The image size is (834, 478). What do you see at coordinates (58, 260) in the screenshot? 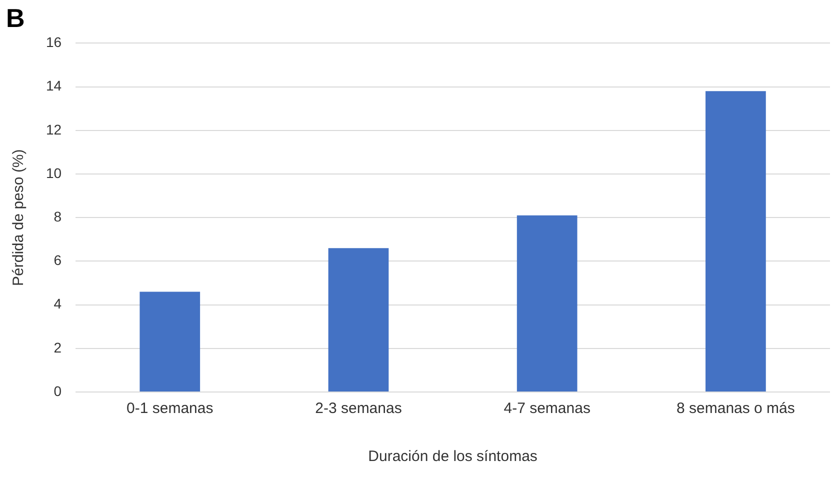
I see `y-tick-label: 6` at bounding box center [58, 260].